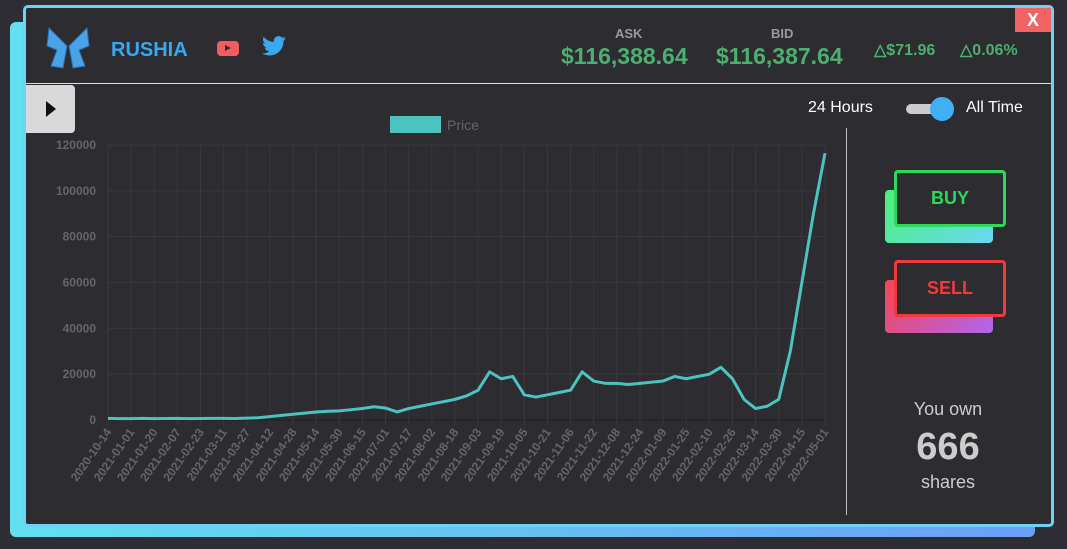 Image resolution: width=1067 pixels, height=549 pixels. What do you see at coordinates (994, 107) in the screenshot?
I see `toggle-all-time: All Time` at bounding box center [994, 107].